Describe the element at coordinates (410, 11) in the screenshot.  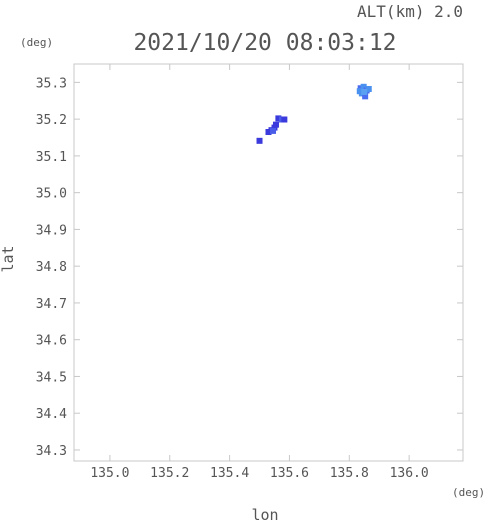
I see `altitude-label: ALT(km) 2.0` at that location.